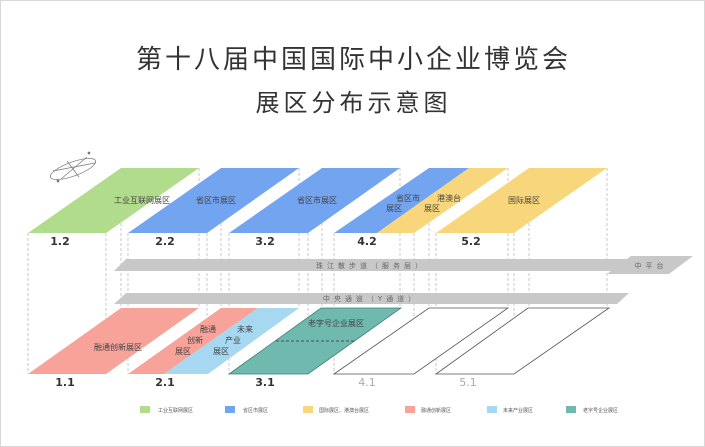 This screenshot has width=705, height=447. What do you see at coordinates (522, 341) in the screenshot?
I see `hall-5.1-empty` at bounding box center [522, 341].